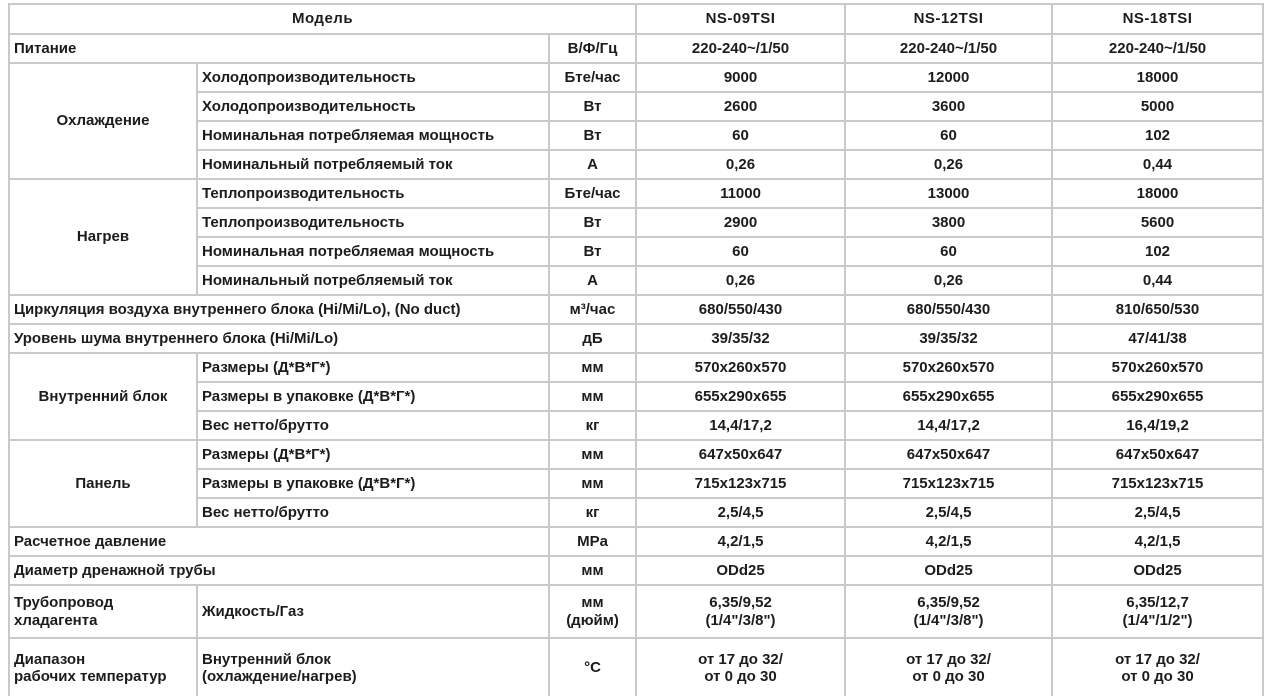  What do you see at coordinates (592, 541) in the screenshot?
I see `row-unit: MPa` at bounding box center [592, 541].